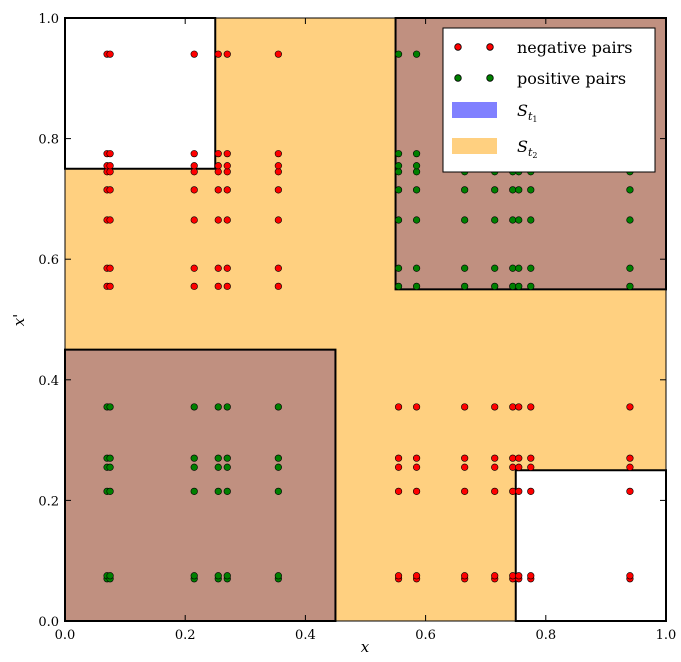 The width and height of the screenshot is (681, 662). I want to click on x-tick-label-5: 1.0, so click(666, 635).